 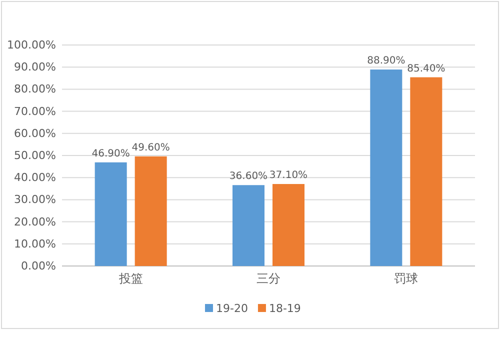 I want to click on y-tick-label: 90.00%, so click(x=35, y=67).